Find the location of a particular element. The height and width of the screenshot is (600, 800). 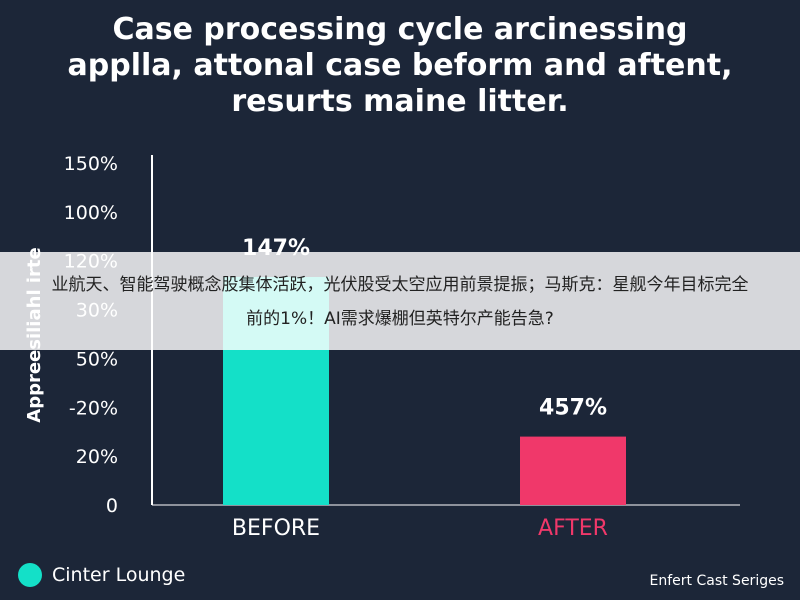

x-category-label: AFTER is located at coordinates (573, 528).